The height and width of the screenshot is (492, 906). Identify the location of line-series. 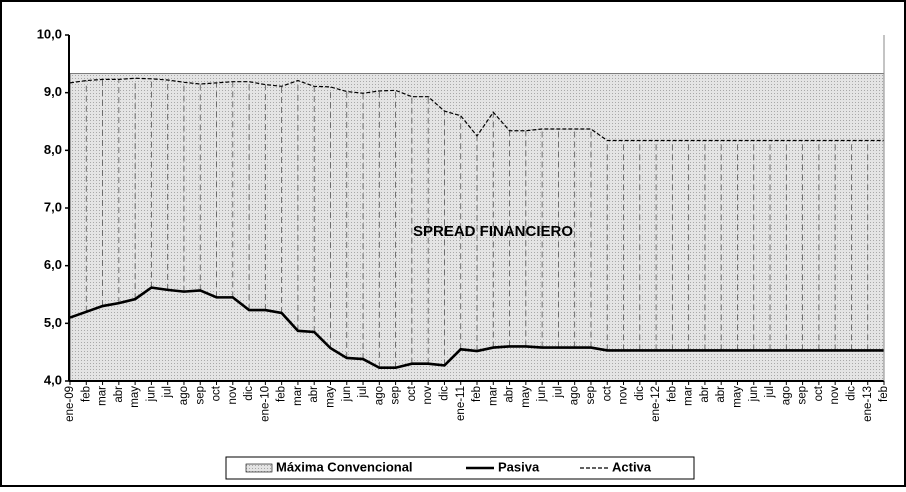
(476, 109).